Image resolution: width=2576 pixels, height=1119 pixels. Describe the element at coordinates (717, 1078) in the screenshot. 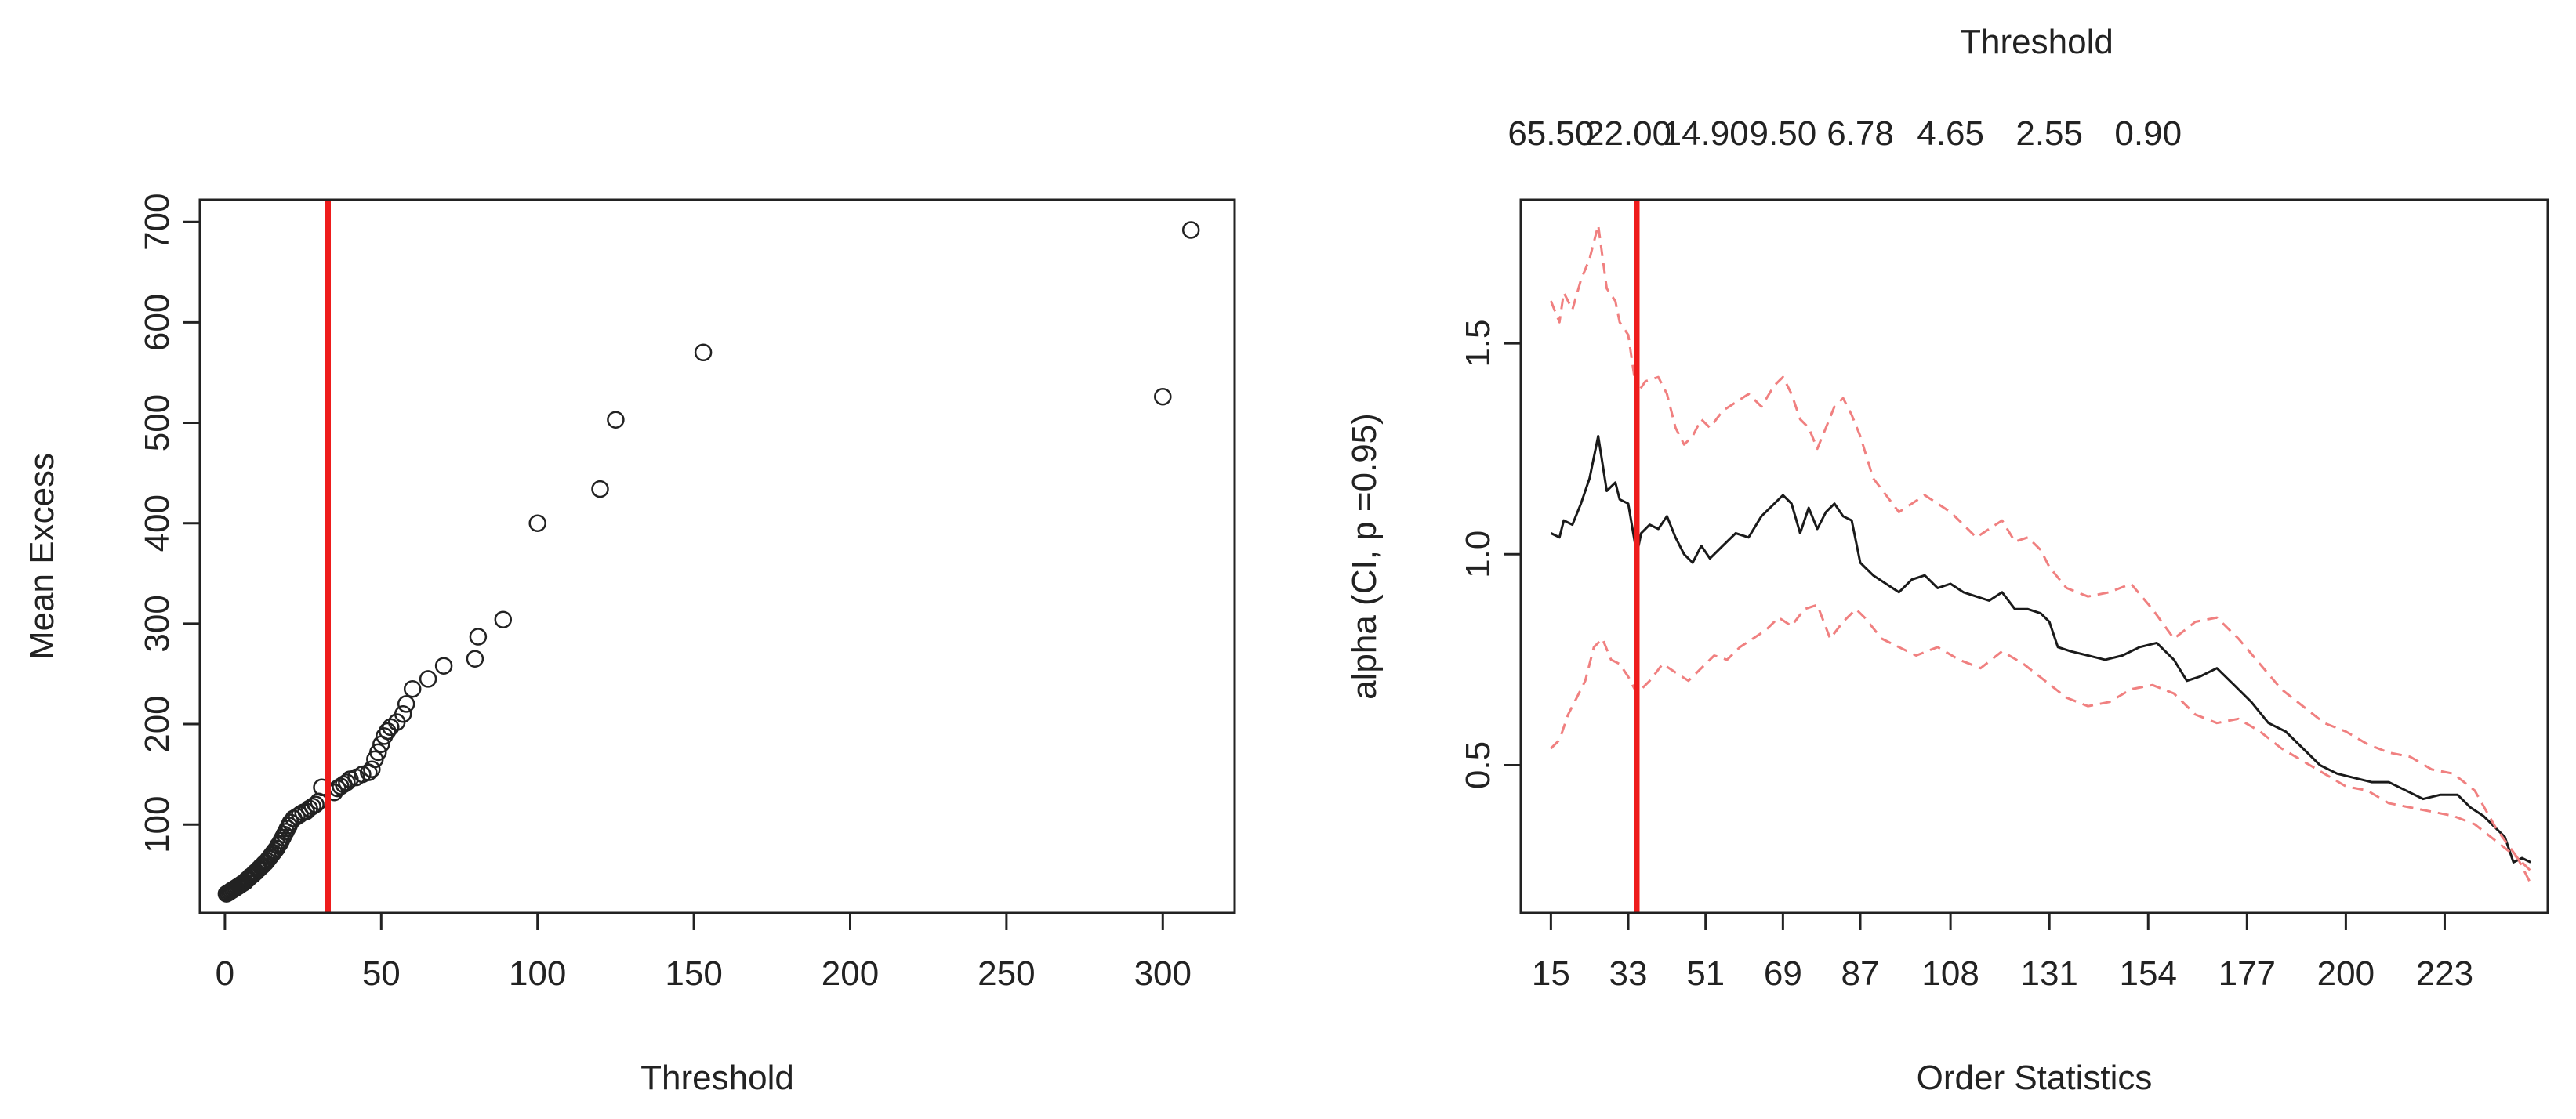

I see `left-x-axis-label: Threshold` at that location.